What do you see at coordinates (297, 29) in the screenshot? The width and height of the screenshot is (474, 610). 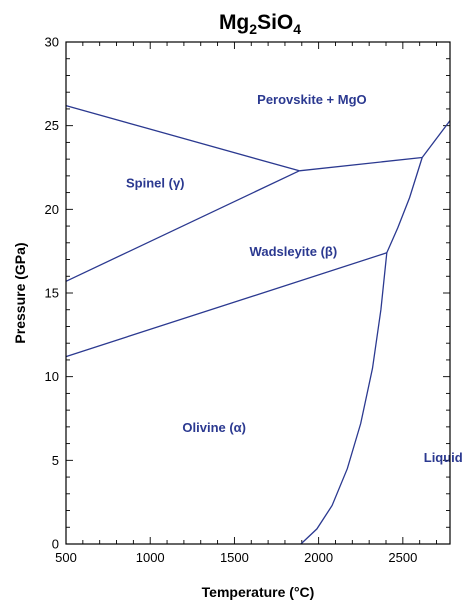 I see `title-subscript-2: 4` at bounding box center [297, 29].